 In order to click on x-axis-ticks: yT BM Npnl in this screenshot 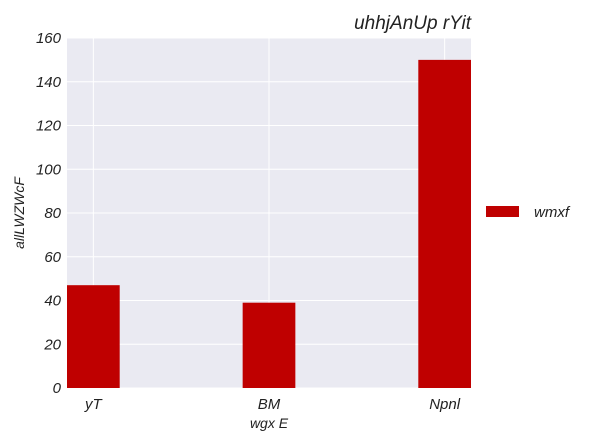, I will do `click(272, 404)`.